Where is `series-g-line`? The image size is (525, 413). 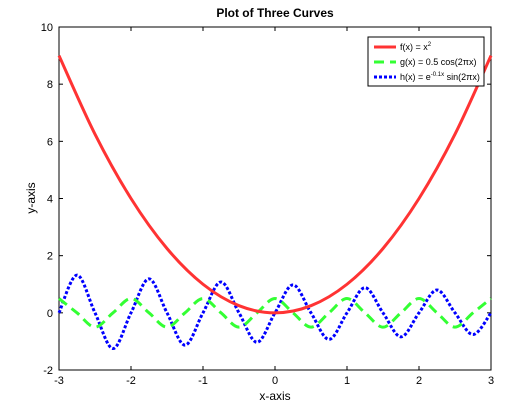
series-g-line is located at coordinates (275, 313).